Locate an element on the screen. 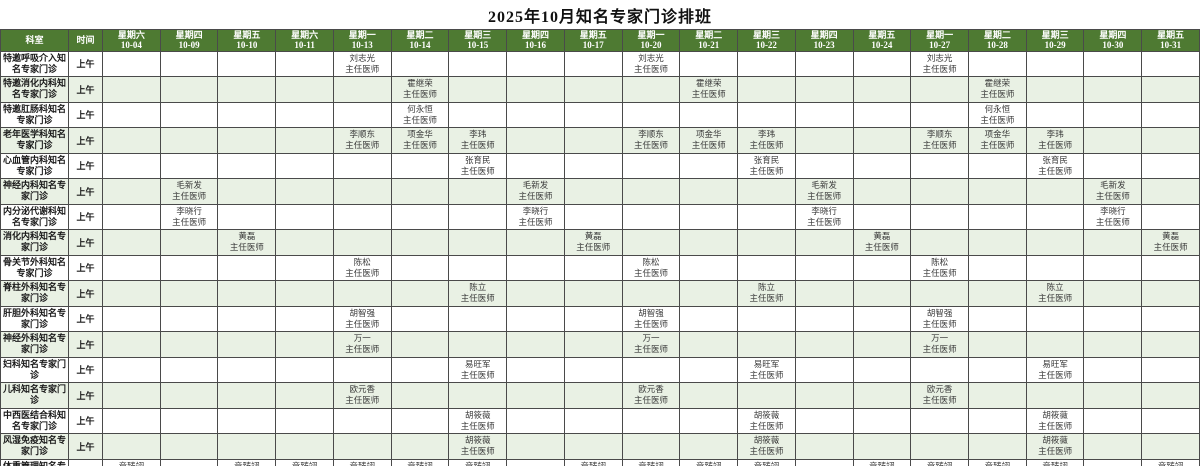 The height and width of the screenshot is (466, 1200). doctor-name: 何永恒 is located at coordinates (997, 108).